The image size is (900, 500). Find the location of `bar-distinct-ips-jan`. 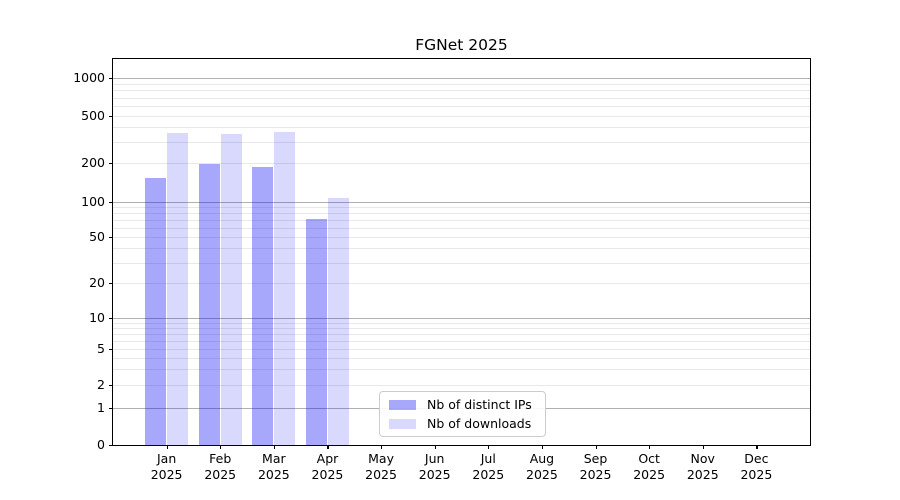

bar-distinct-ips-jan is located at coordinates (155, 311).